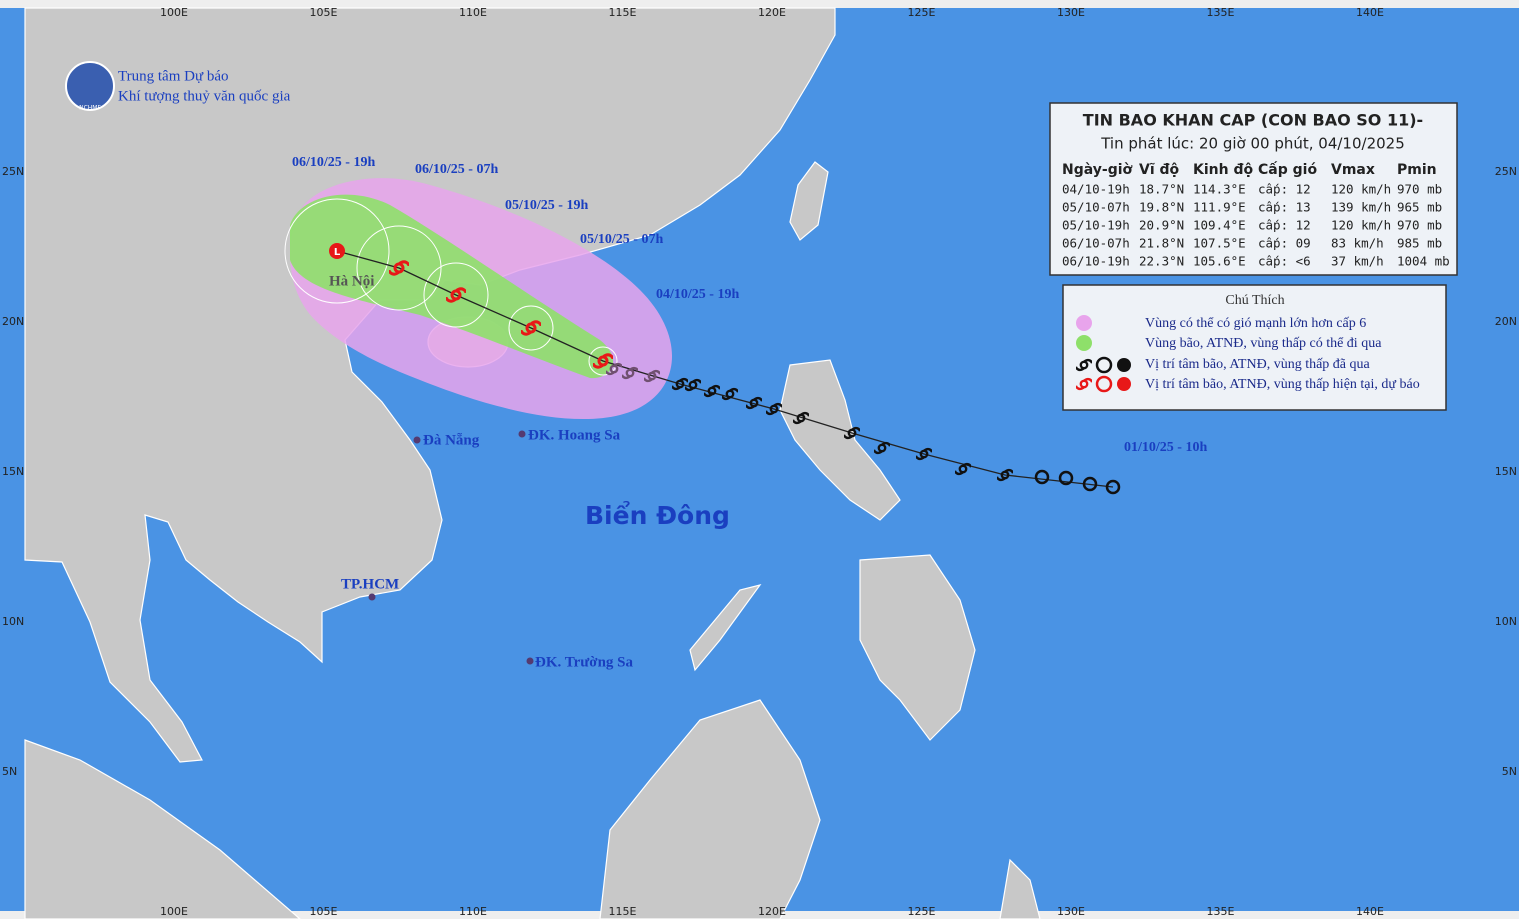  What do you see at coordinates (1284, 243) in the screenshot?
I see `table-cell: cấp: 09` at bounding box center [1284, 243].